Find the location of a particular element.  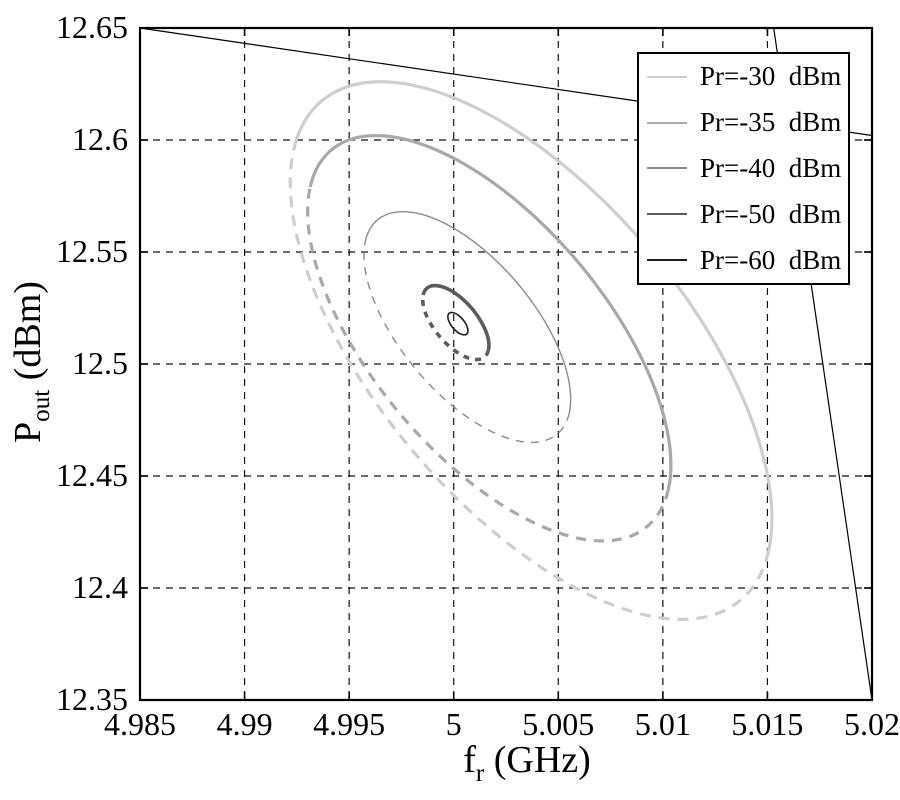

xtick-label: 5.01 is located at coordinates (662, 724).